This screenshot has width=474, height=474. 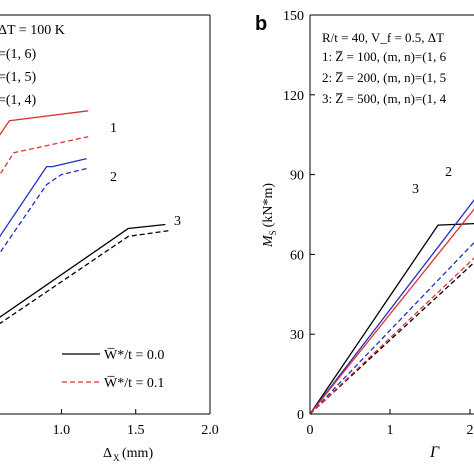 I want to click on panel-a-series-2-dashed, so click(x=43, y=210).